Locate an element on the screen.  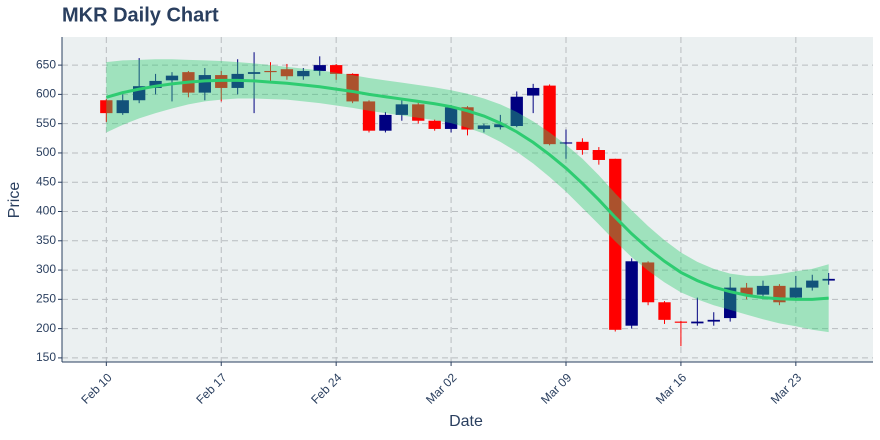
y-tick-label: 200 is located at coordinates (46, 328).